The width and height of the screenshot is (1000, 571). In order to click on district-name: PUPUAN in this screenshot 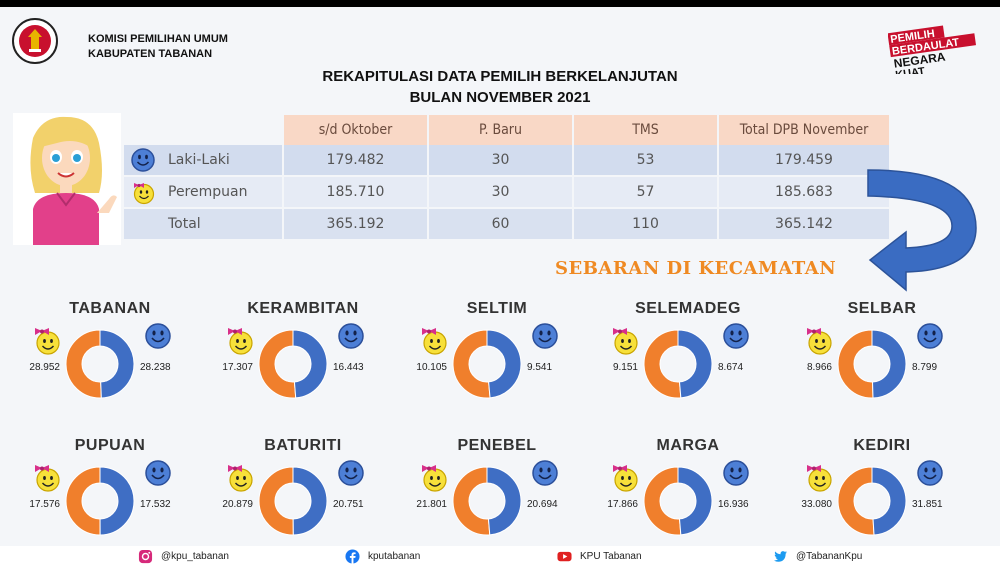, I will do `click(110, 445)`.